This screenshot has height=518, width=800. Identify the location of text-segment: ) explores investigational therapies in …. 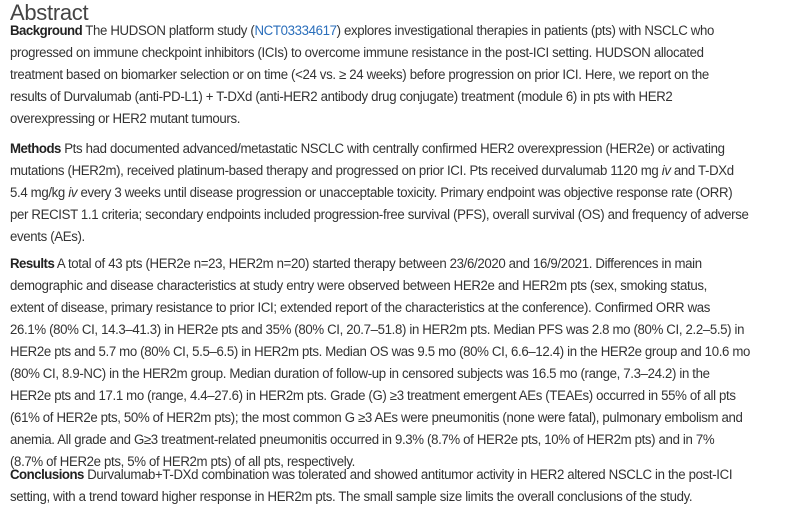
(525, 30).